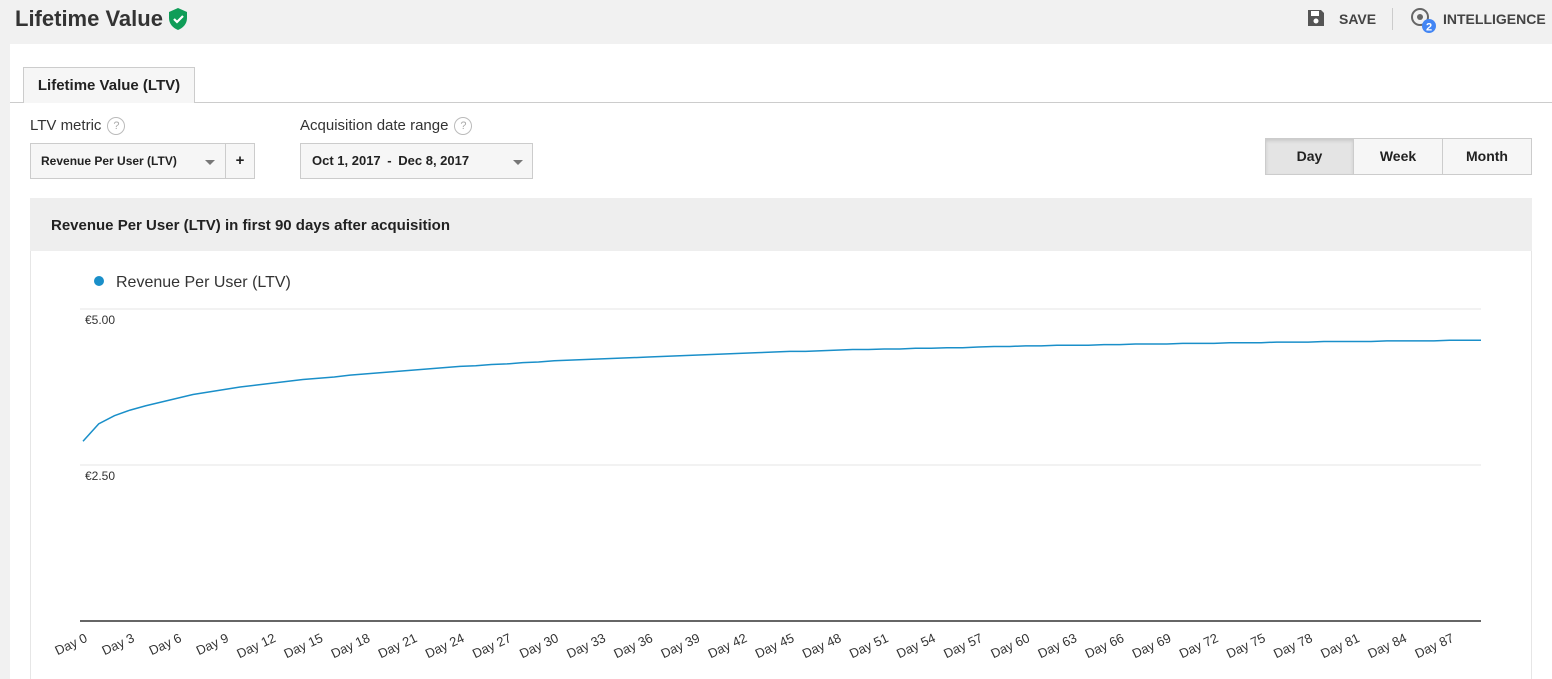  Describe the element at coordinates (240, 161) in the screenshot. I see `add-button: +` at that location.